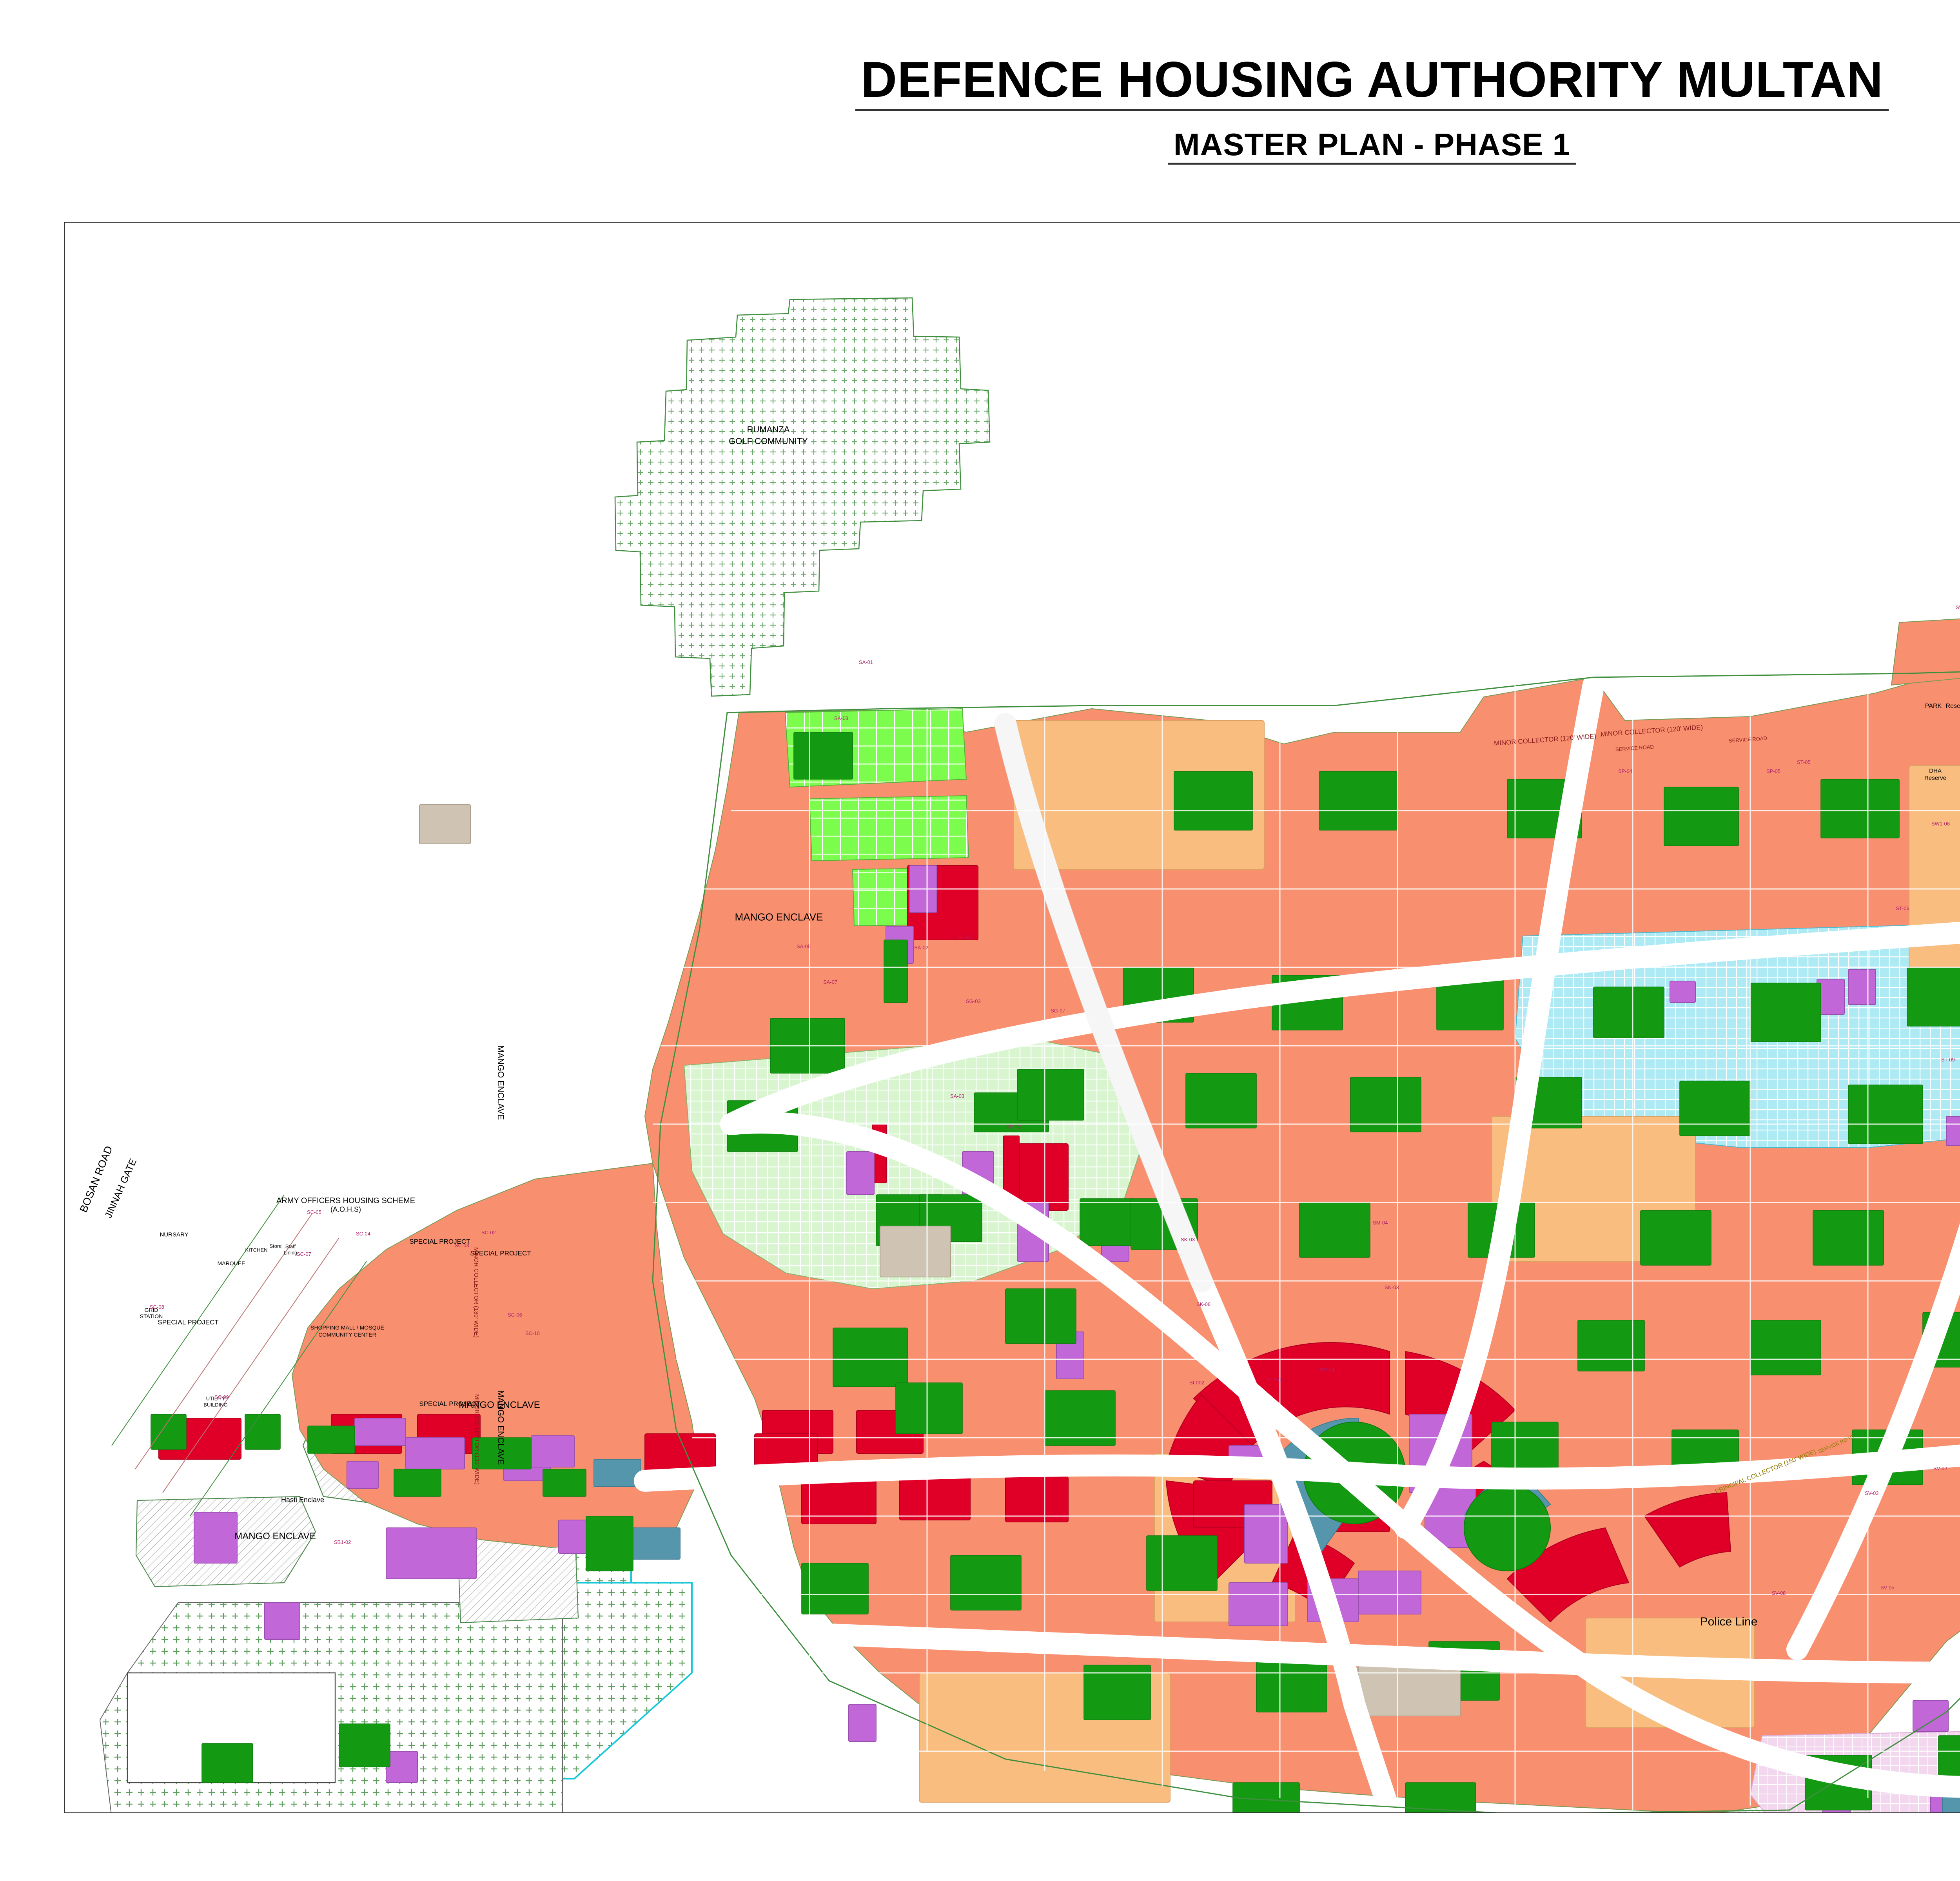 This screenshot has width=1960, height=1881. Describe the element at coordinates (1925, 635) in the screenshot. I see `north-east-lobe` at that location.